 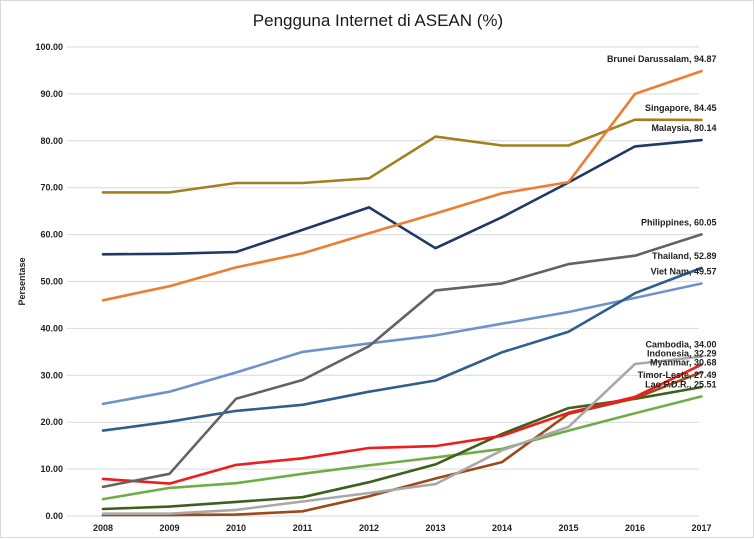 What do you see at coordinates (303, 528) in the screenshot?
I see `x-tick-label: 2011` at bounding box center [303, 528].